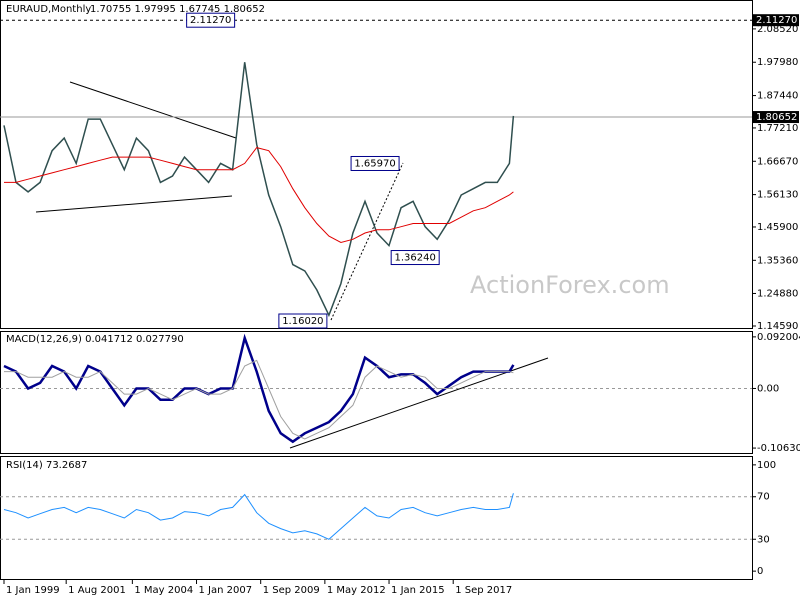 Image resolution: width=800 pixels, height=600 pixels. What do you see at coordinates (777, 195) in the screenshot?
I see `y-tick-label: 1.56130` at bounding box center [777, 195].